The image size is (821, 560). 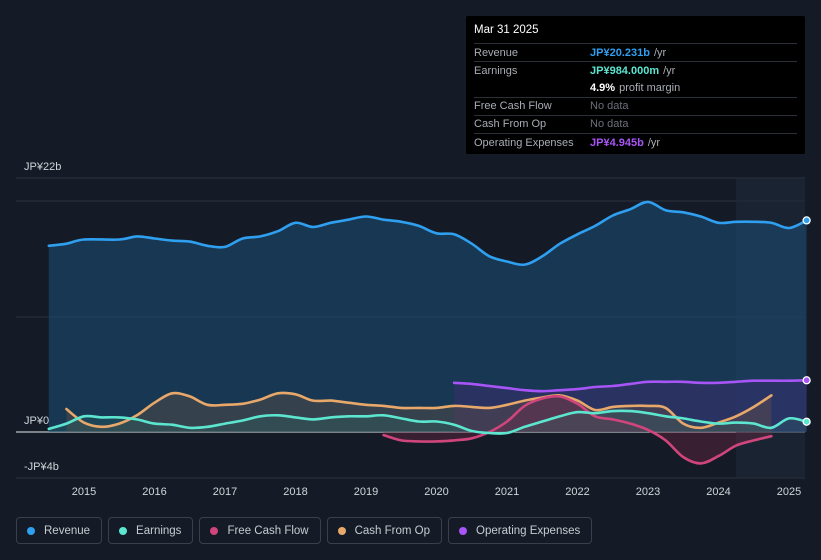 I want to click on tooltip-row-revenue: Revenue JP¥20.231b /yr, so click(x=635, y=52).